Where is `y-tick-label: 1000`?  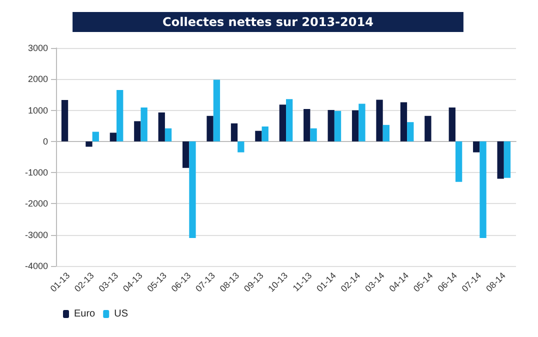
y-tick-label: 1000 is located at coordinates (38, 110).